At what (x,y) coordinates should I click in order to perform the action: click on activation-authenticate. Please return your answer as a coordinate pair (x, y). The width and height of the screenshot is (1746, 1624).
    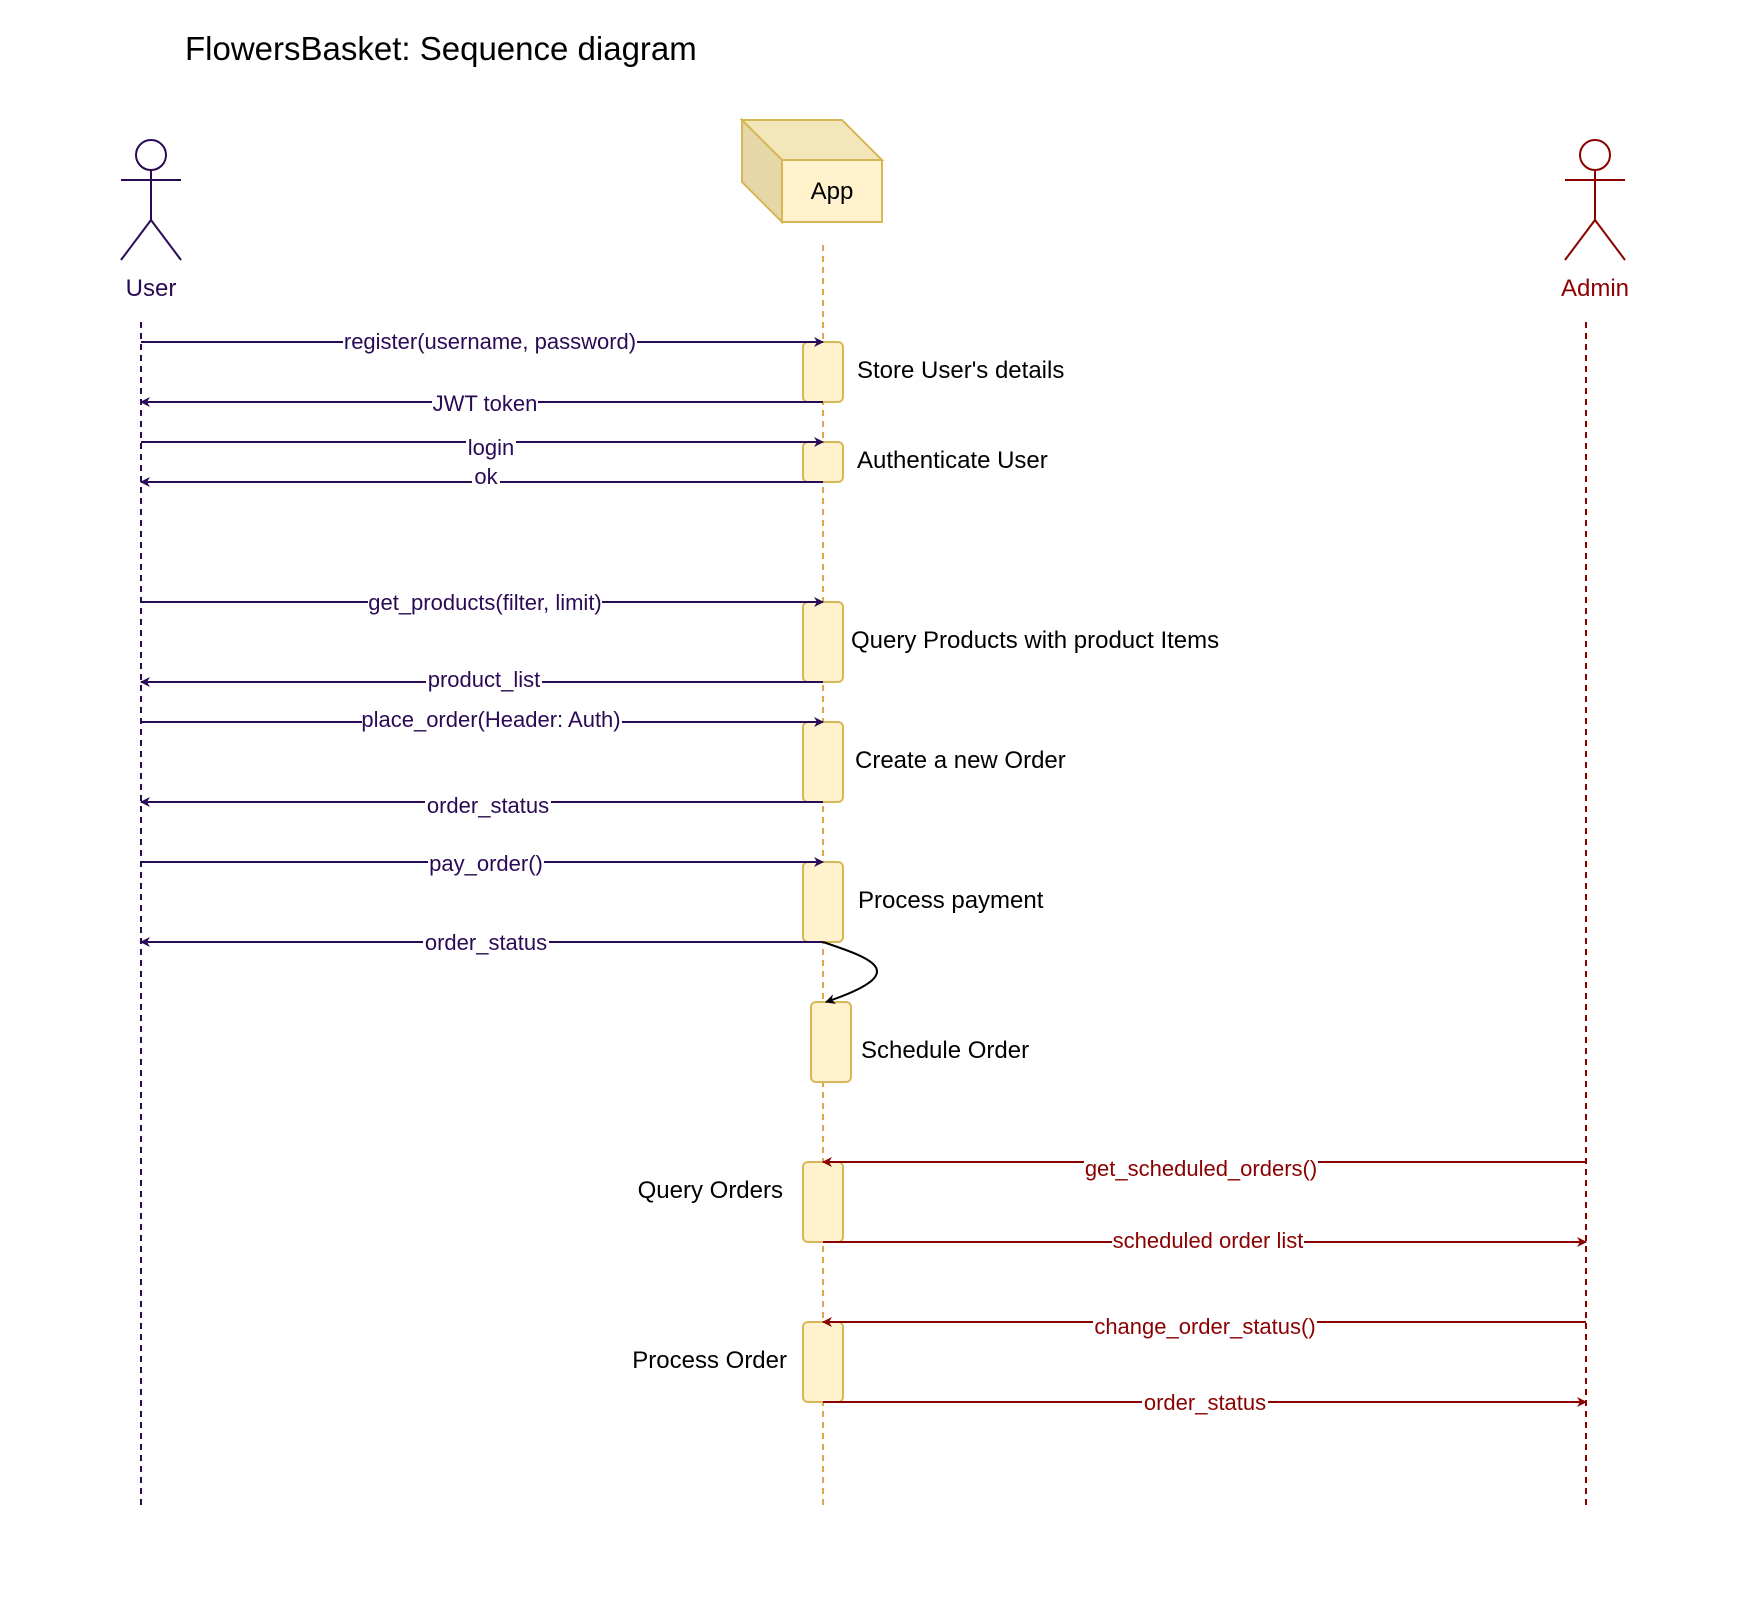
    Looking at the image, I should click on (823, 462).